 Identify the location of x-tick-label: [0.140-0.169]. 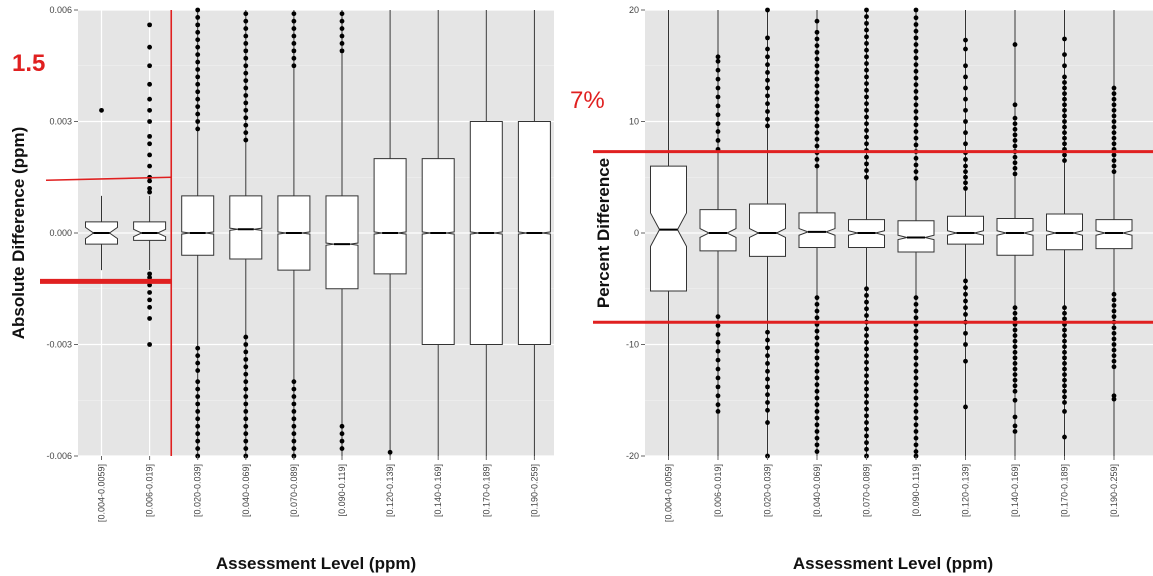
(438, 490).